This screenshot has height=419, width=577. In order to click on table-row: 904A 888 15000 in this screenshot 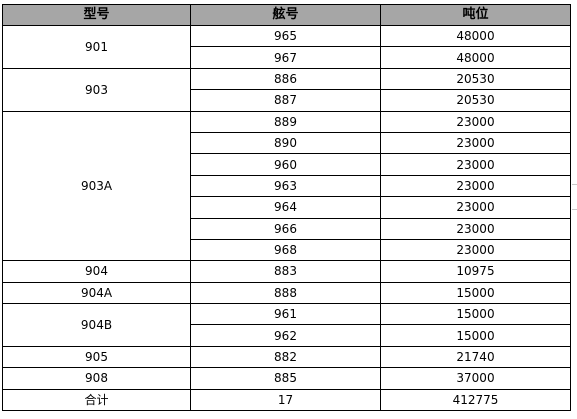, I will do `click(286, 293)`.